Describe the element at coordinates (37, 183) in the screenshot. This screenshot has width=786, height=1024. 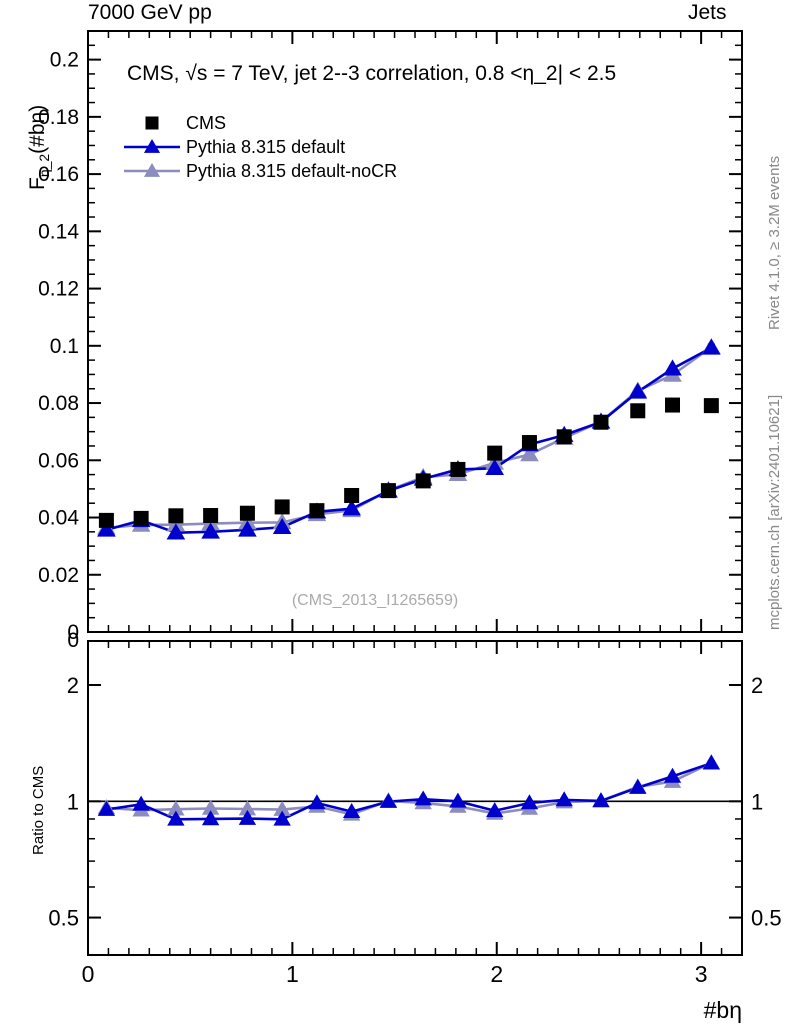
I see `y-label-f: F` at that location.